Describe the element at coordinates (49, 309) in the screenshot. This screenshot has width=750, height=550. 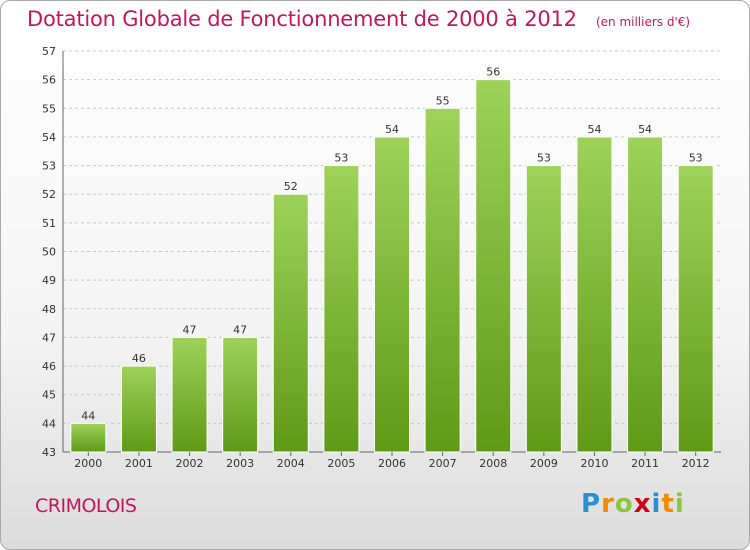
I see `y-tick-label: 48` at that location.